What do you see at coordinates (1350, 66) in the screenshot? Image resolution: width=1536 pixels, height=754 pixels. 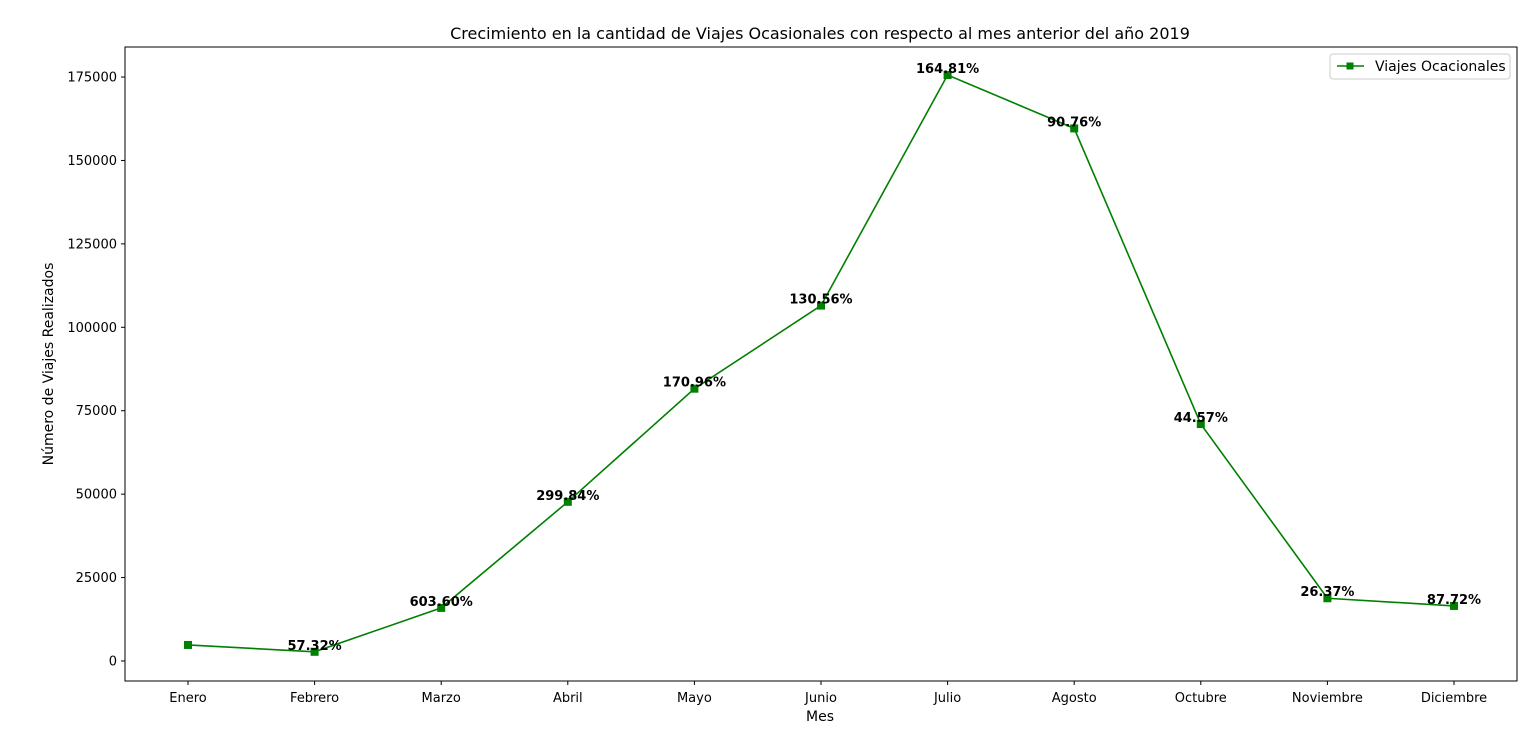 I see `legend-marker-sample` at bounding box center [1350, 66].